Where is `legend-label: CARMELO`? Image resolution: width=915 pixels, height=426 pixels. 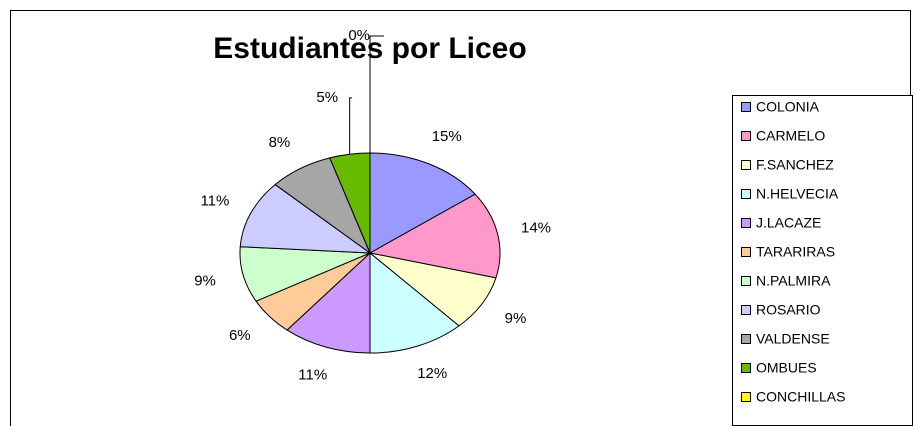 legend-label: CARMELO is located at coordinates (790, 136).